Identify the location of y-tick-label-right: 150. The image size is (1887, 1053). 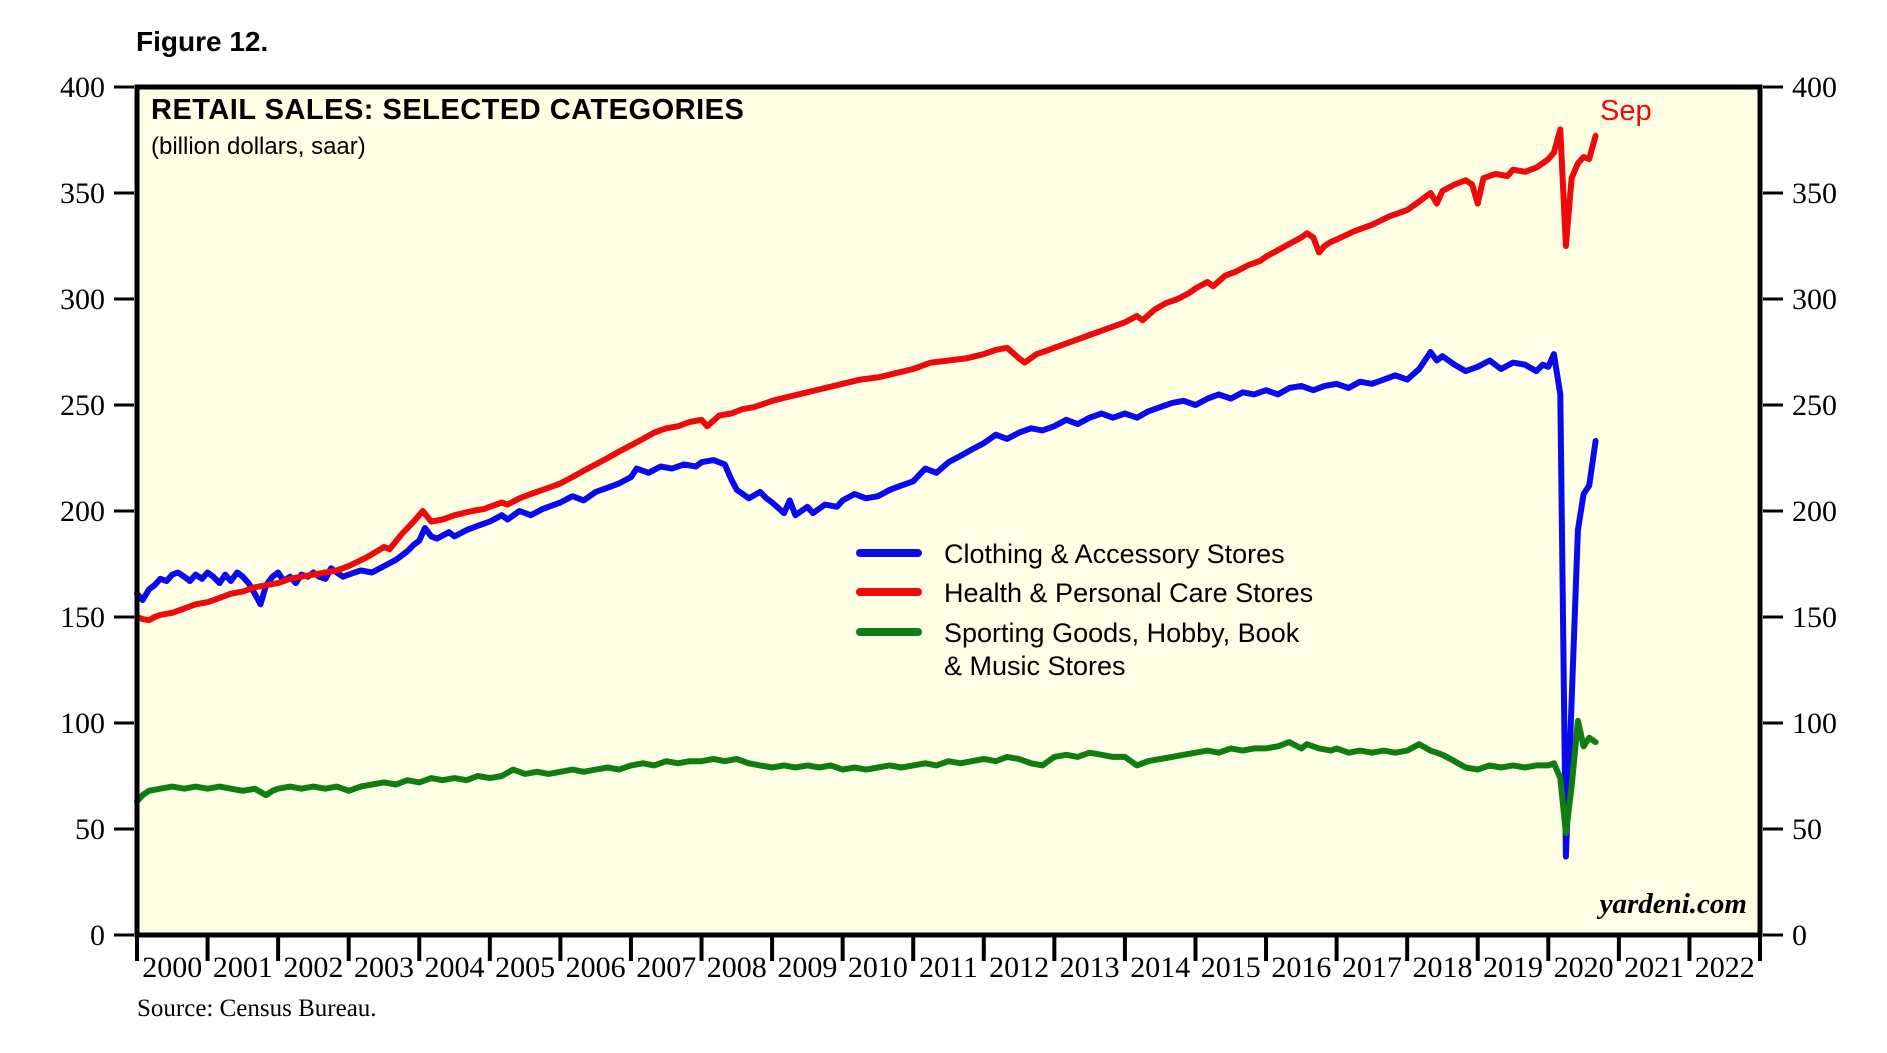
(1814, 617).